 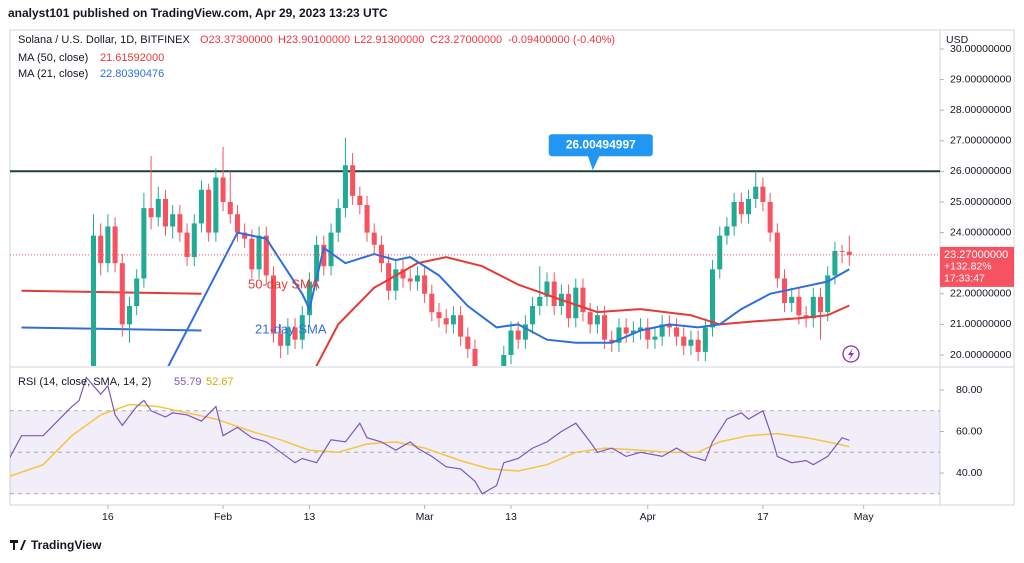 What do you see at coordinates (976, 255) in the screenshot?
I see `price-badge-label: 23.27000000` at bounding box center [976, 255].